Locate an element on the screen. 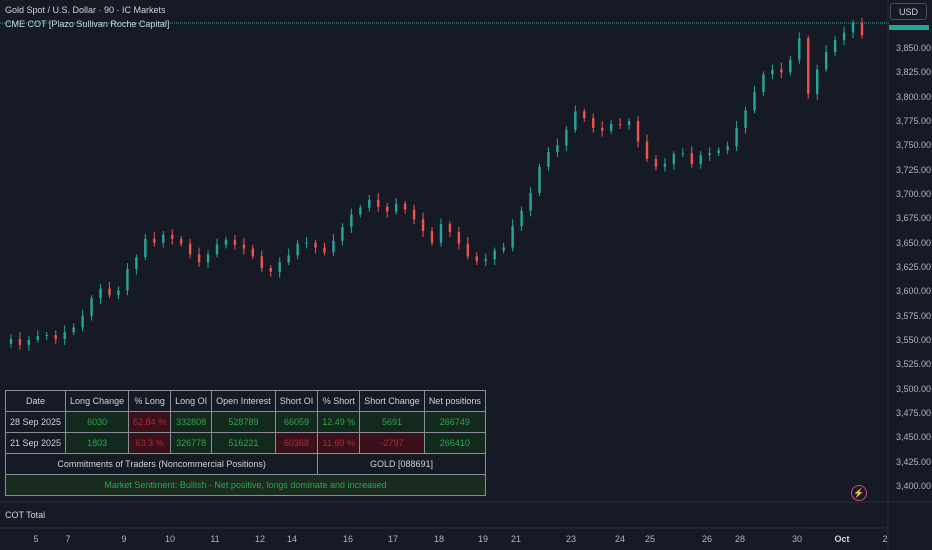 This screenshot has height=550, width=932. time-axis-label: 24 is located at coordinates (620, 539).